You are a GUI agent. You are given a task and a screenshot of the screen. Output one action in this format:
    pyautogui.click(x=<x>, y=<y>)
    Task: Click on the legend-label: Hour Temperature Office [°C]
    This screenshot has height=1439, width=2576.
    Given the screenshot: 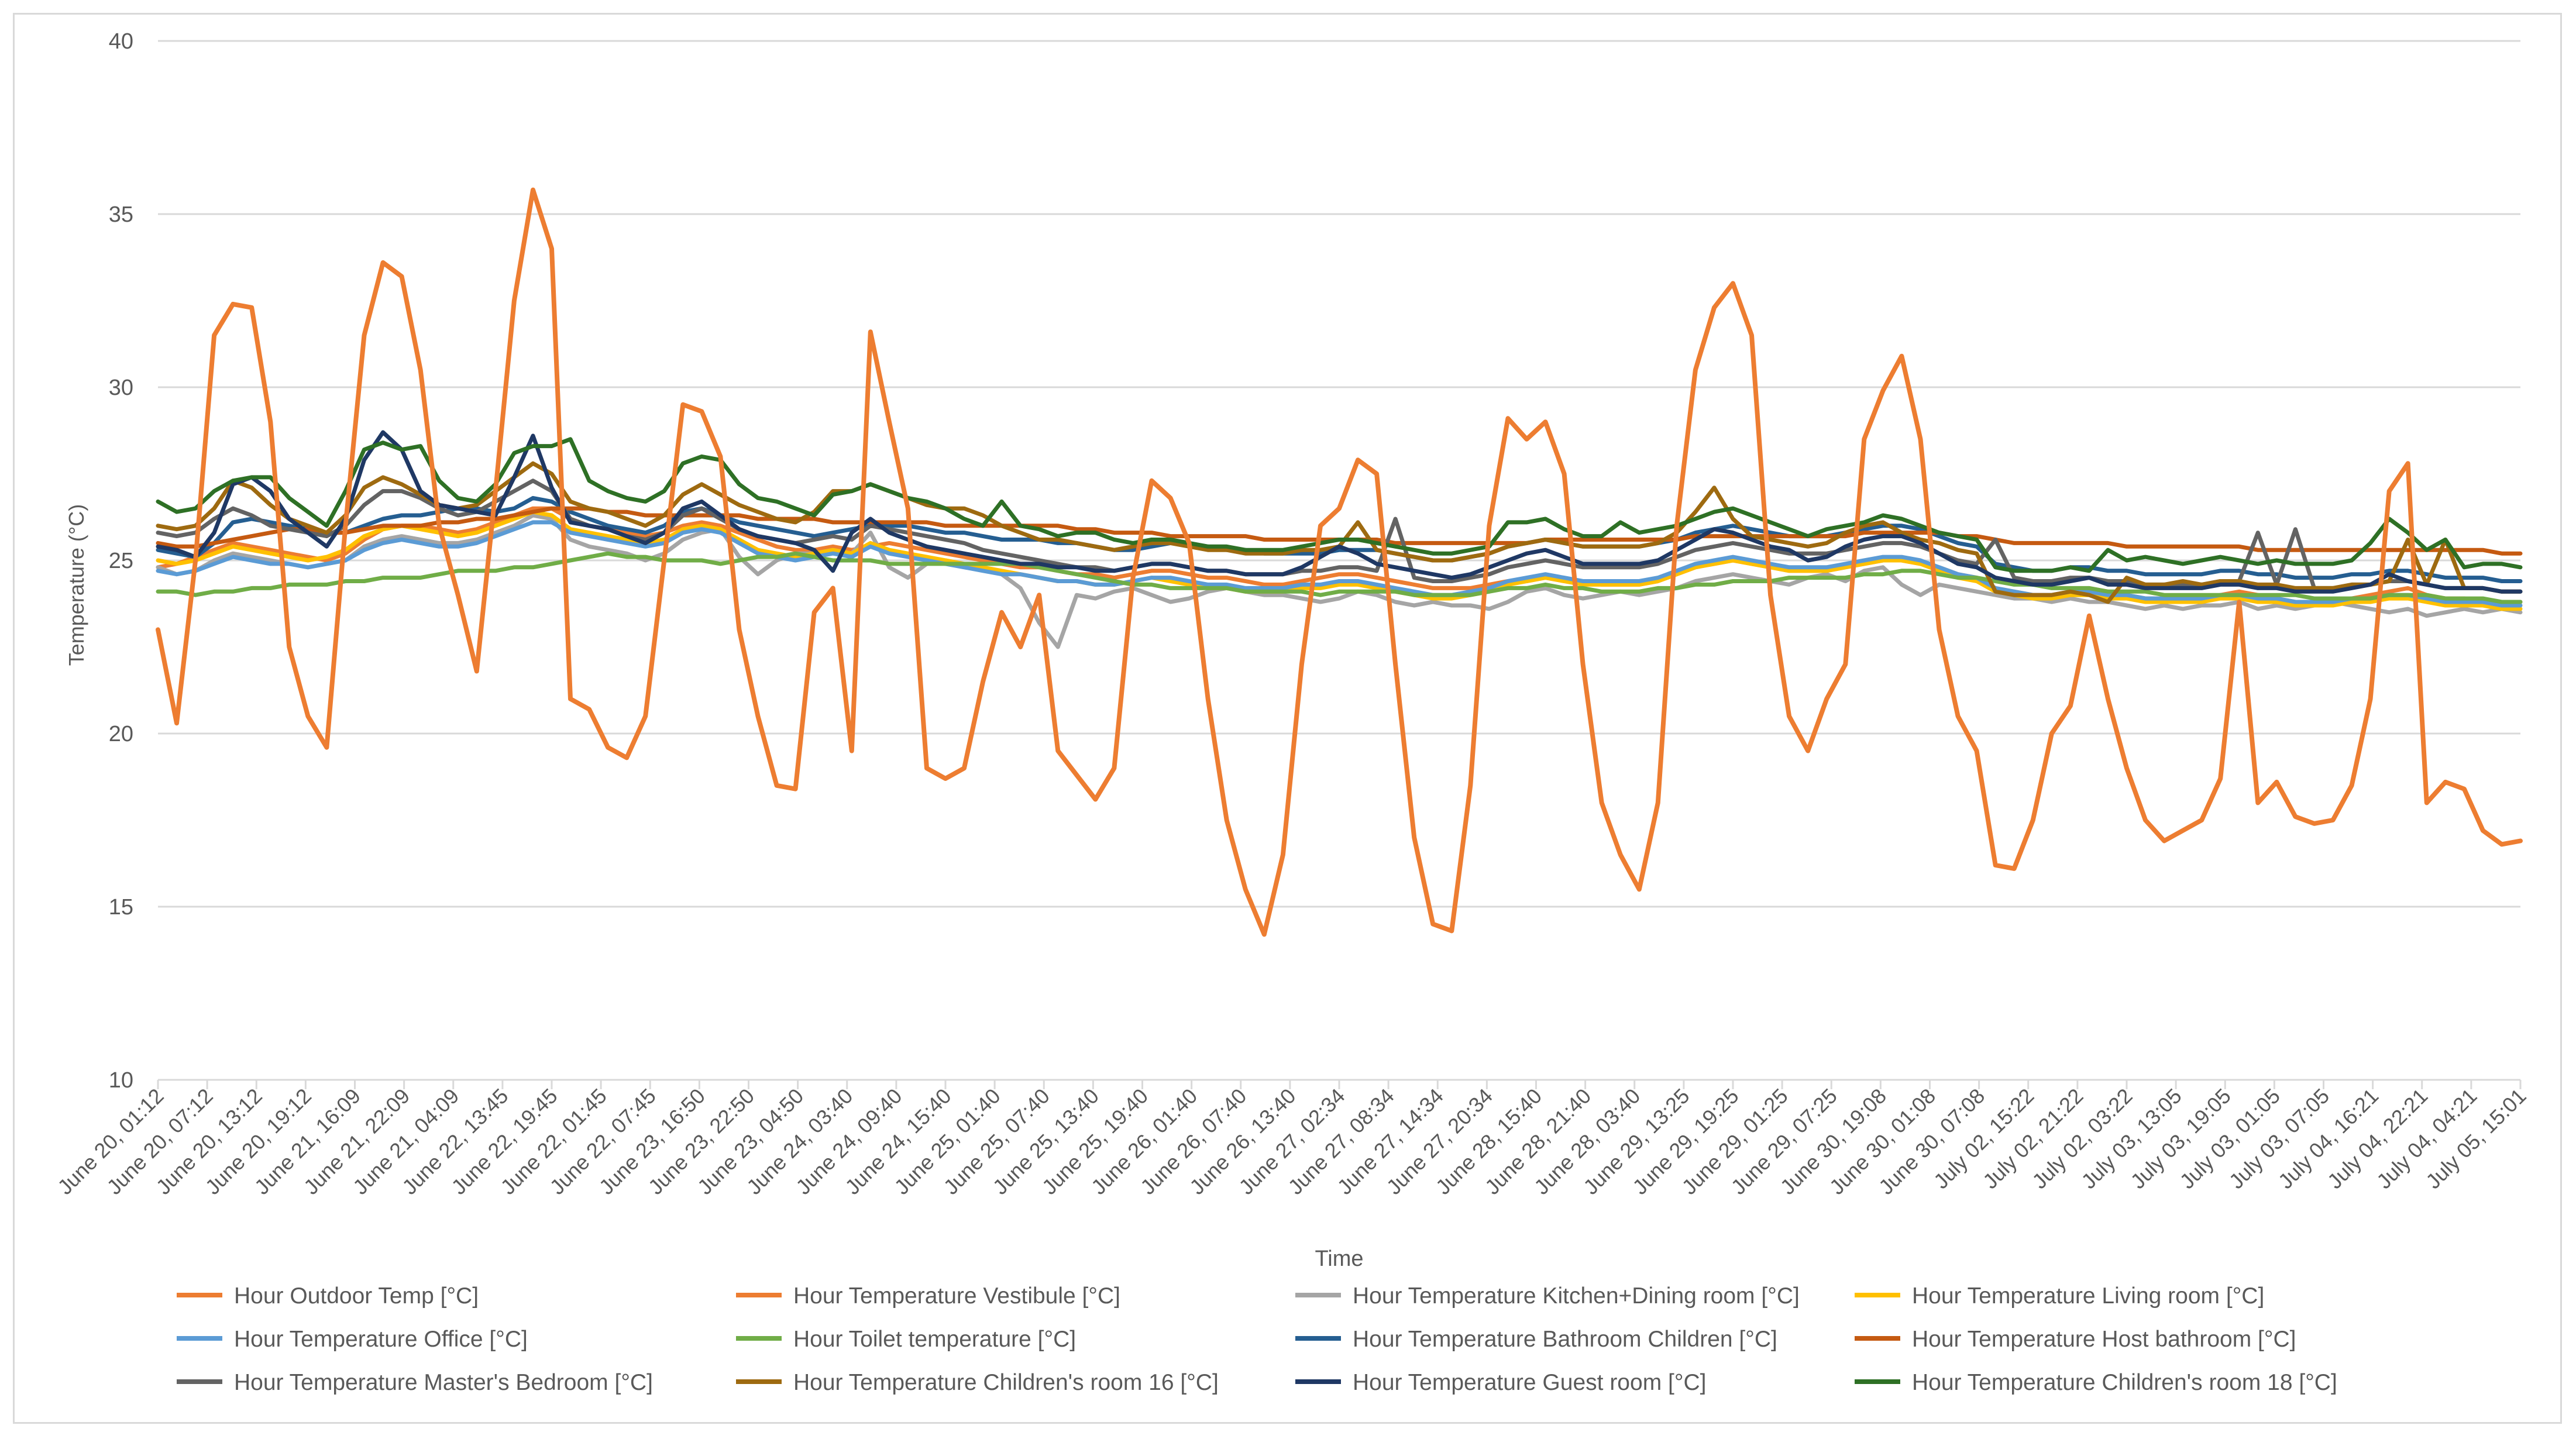 What is the action you would take?
    pyautogui.click(x=381, y=1339)
    